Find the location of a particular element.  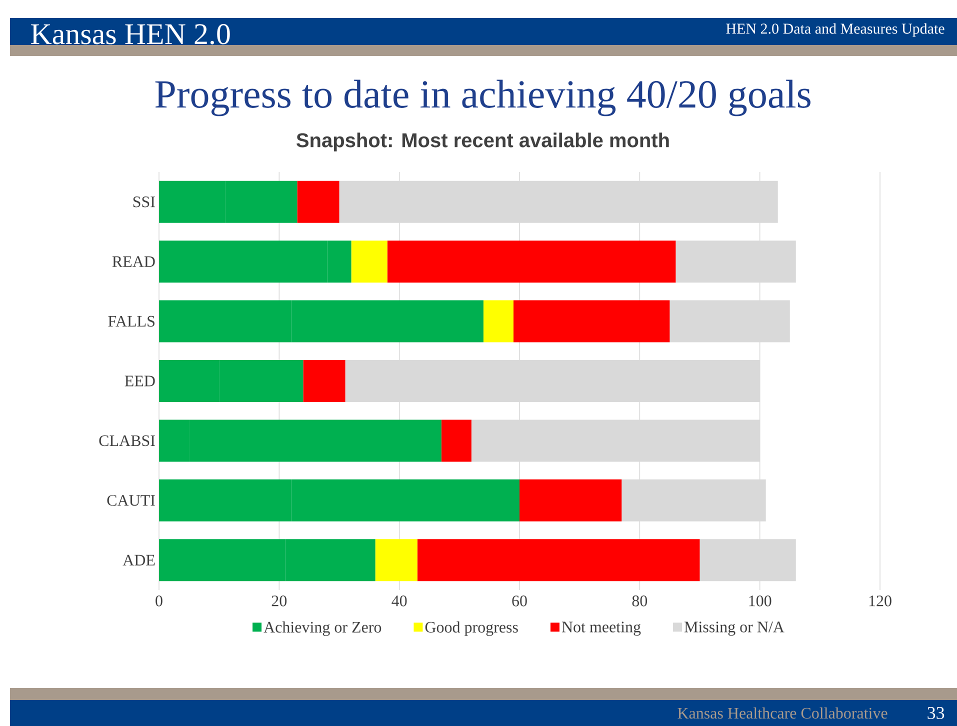

text: Kansas HEN 2.0 is located at coordinates (130, 34).